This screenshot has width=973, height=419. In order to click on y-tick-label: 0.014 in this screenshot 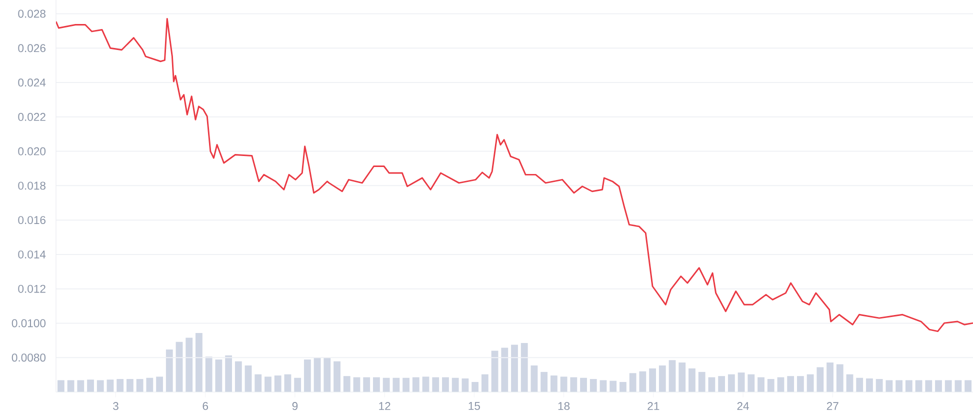, I will do `click(32, 254)`.